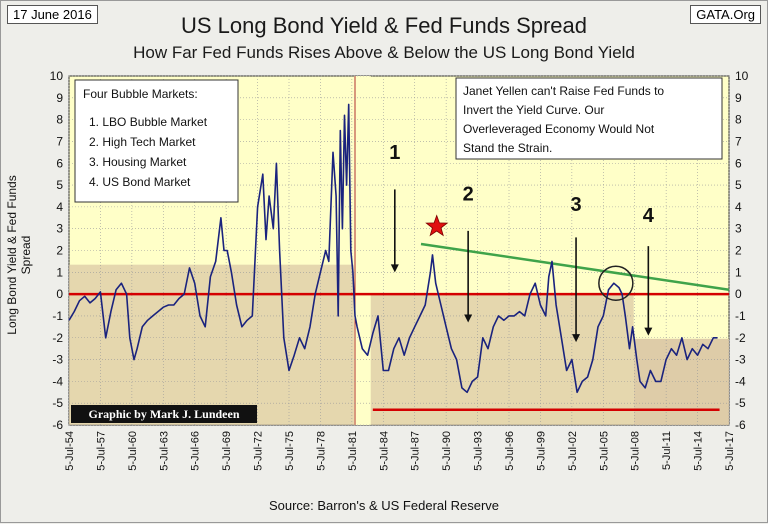 The width and height of the screenshot is (768, 524). I want to click on y-tick-label-right: 5, so click(738, 185).